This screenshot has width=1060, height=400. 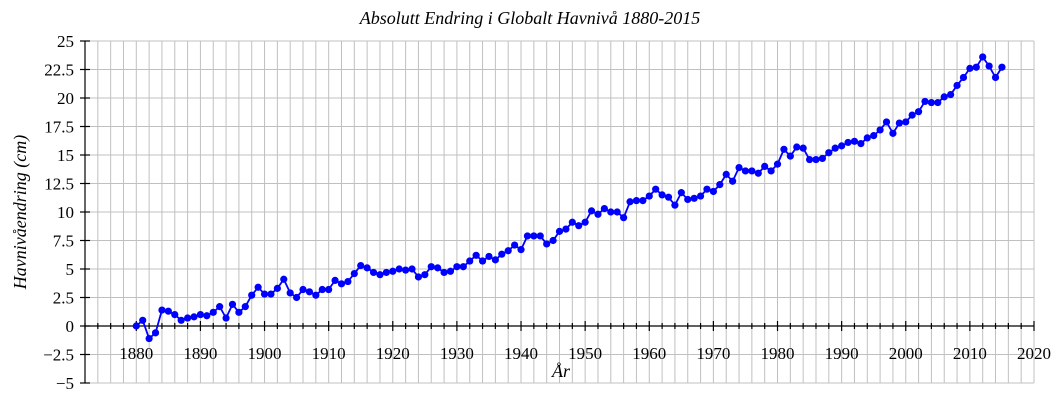 What do you see at coordinates (65, 98) in the screenshot?
I see `y-tick-label: 20` at bounding box center [65, 98].